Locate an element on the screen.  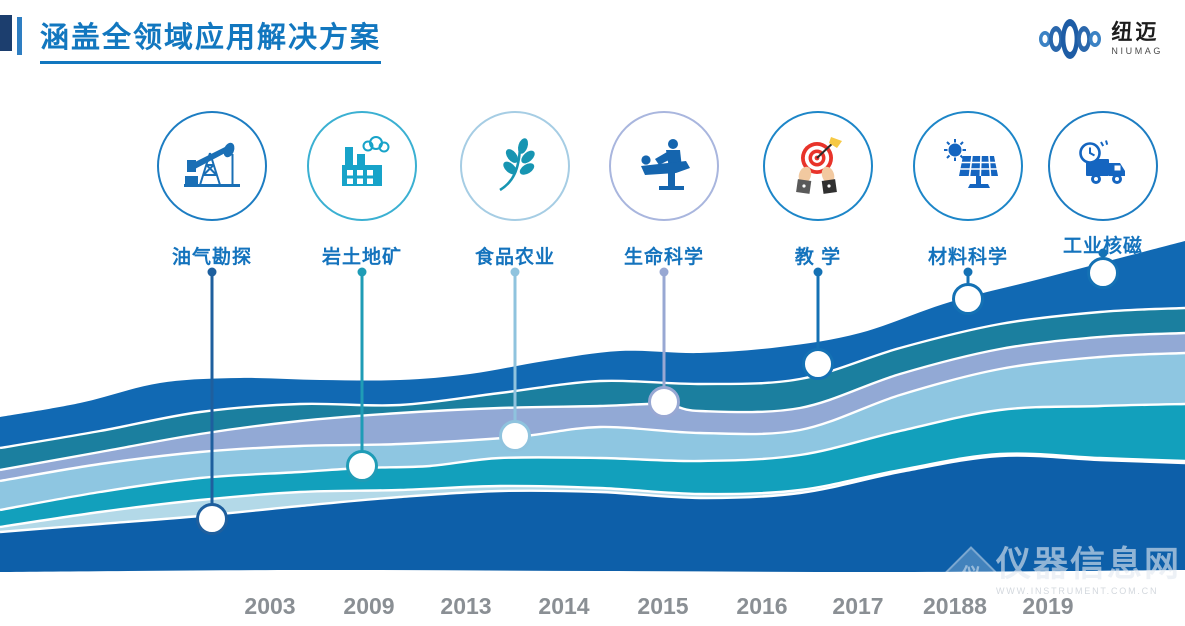
target-icon is located at coordinates (819, 165).